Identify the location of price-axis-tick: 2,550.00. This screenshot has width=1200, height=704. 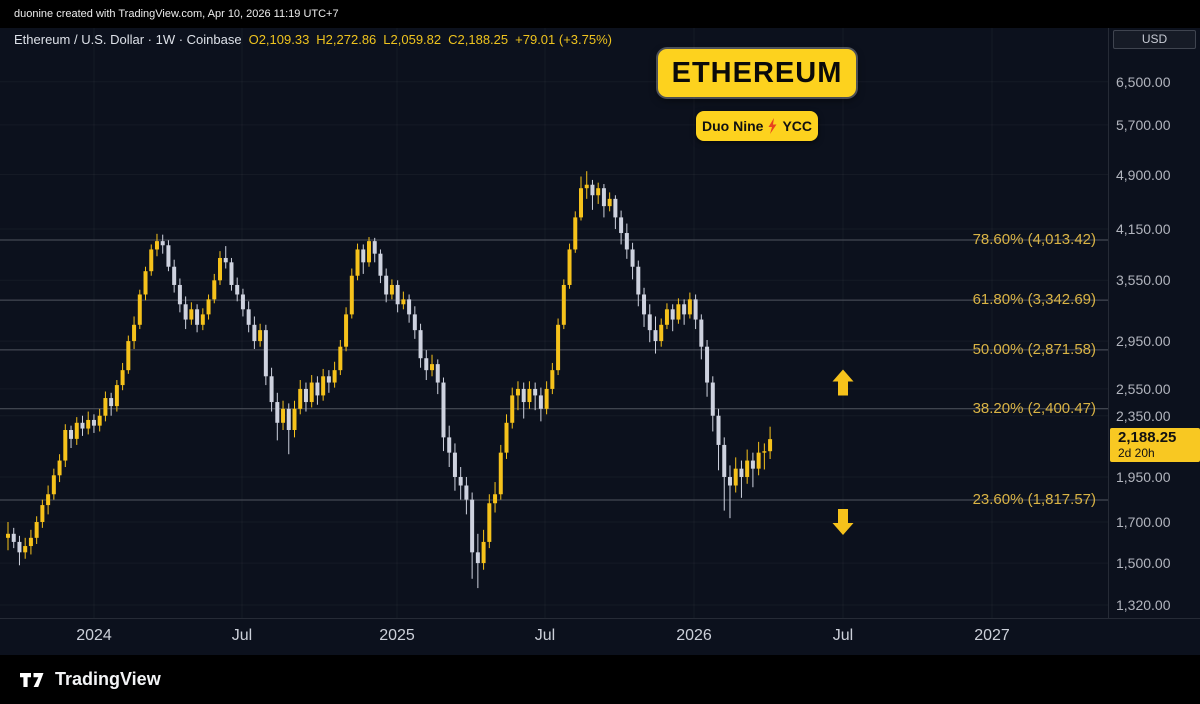
(1143, 388).